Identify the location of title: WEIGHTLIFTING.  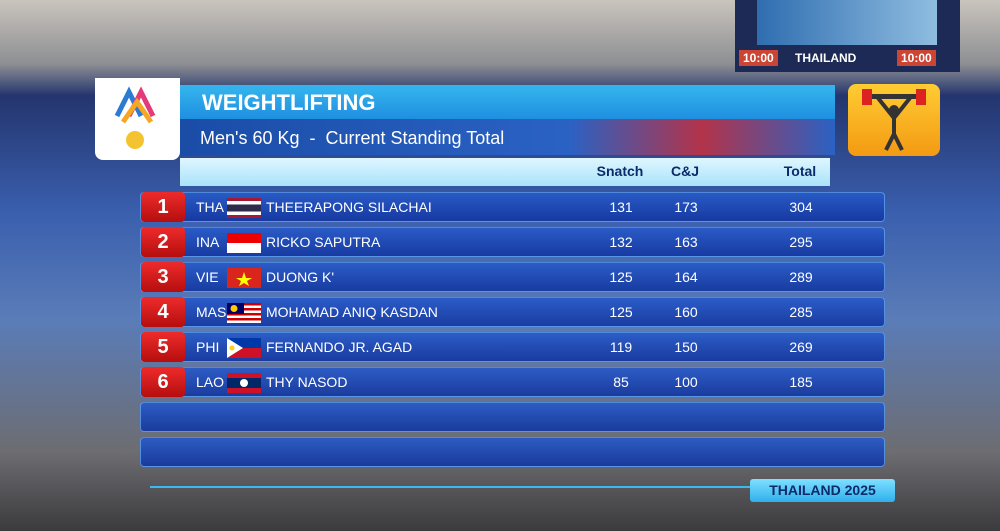
(289, 102).